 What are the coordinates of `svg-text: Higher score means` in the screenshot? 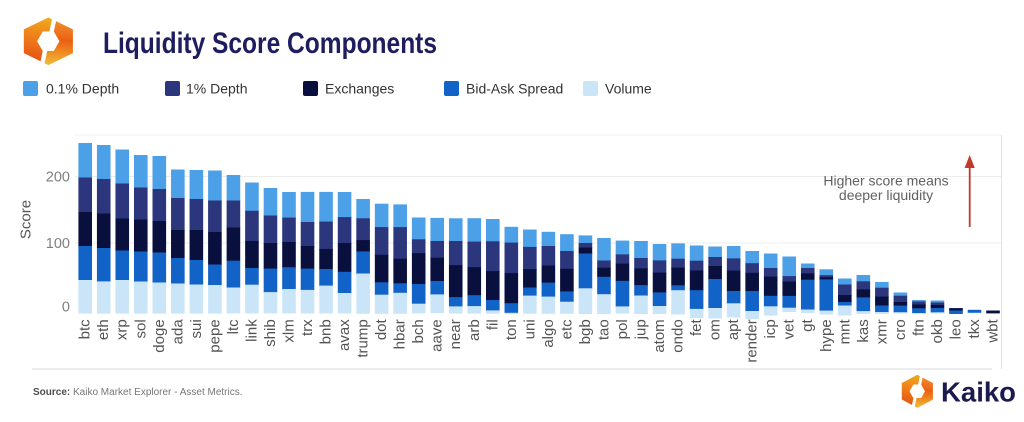 It's located at (885, 181).